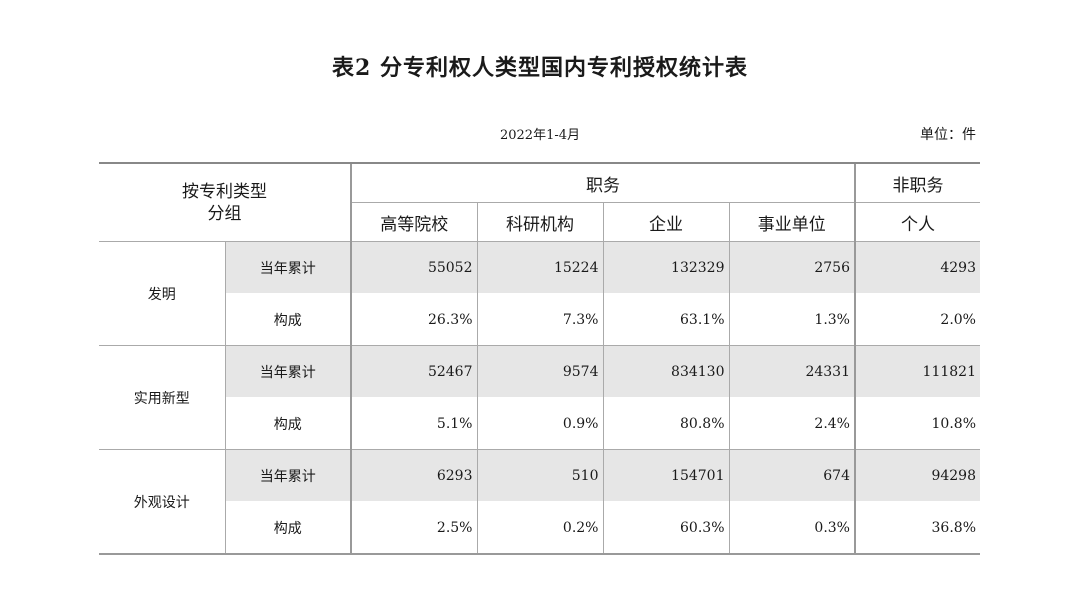 This screenshot has height=606, width=1080. What do you see at coordinates (917, 267) in the screenshot?
I see `value-cell: 4293` at bounding box center [917, 267].